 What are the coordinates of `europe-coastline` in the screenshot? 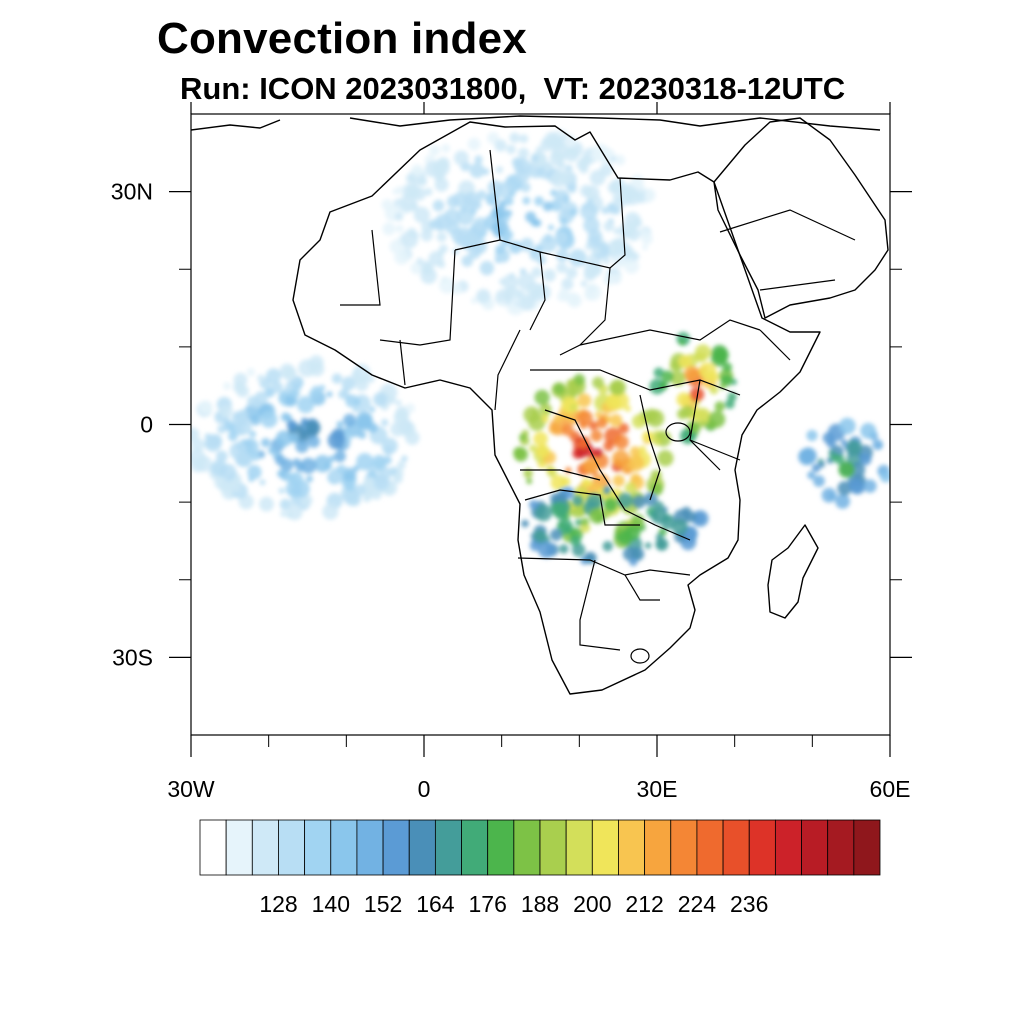 It's located at (615, 123).